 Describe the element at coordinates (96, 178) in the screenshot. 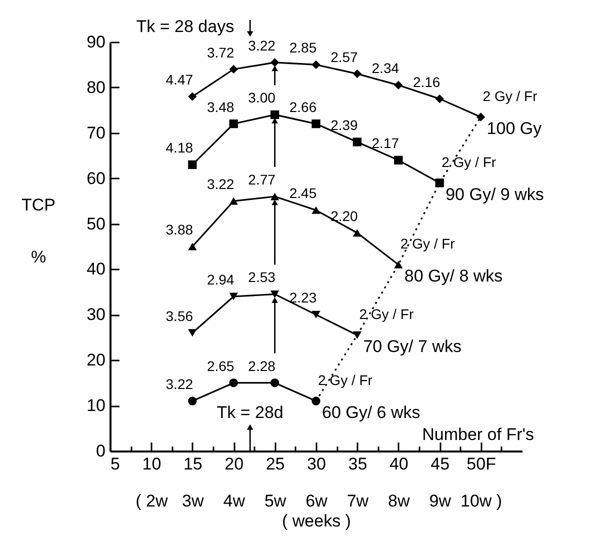

I see `y-tick-label: 60` at that location.